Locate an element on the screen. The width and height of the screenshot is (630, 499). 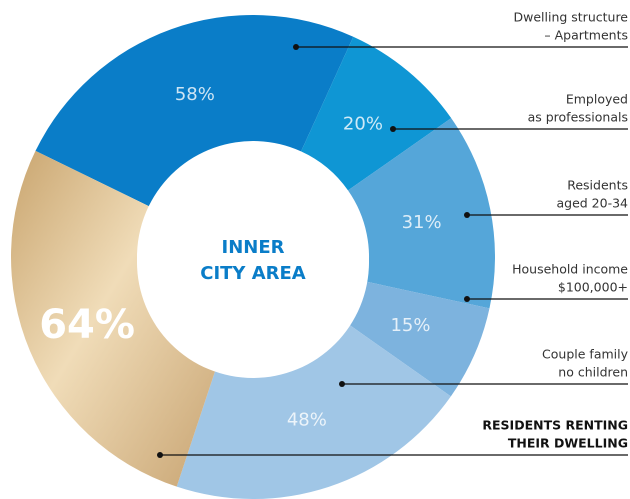
legend-label: THEIR DWELLING is located at coordinates (568, 443).